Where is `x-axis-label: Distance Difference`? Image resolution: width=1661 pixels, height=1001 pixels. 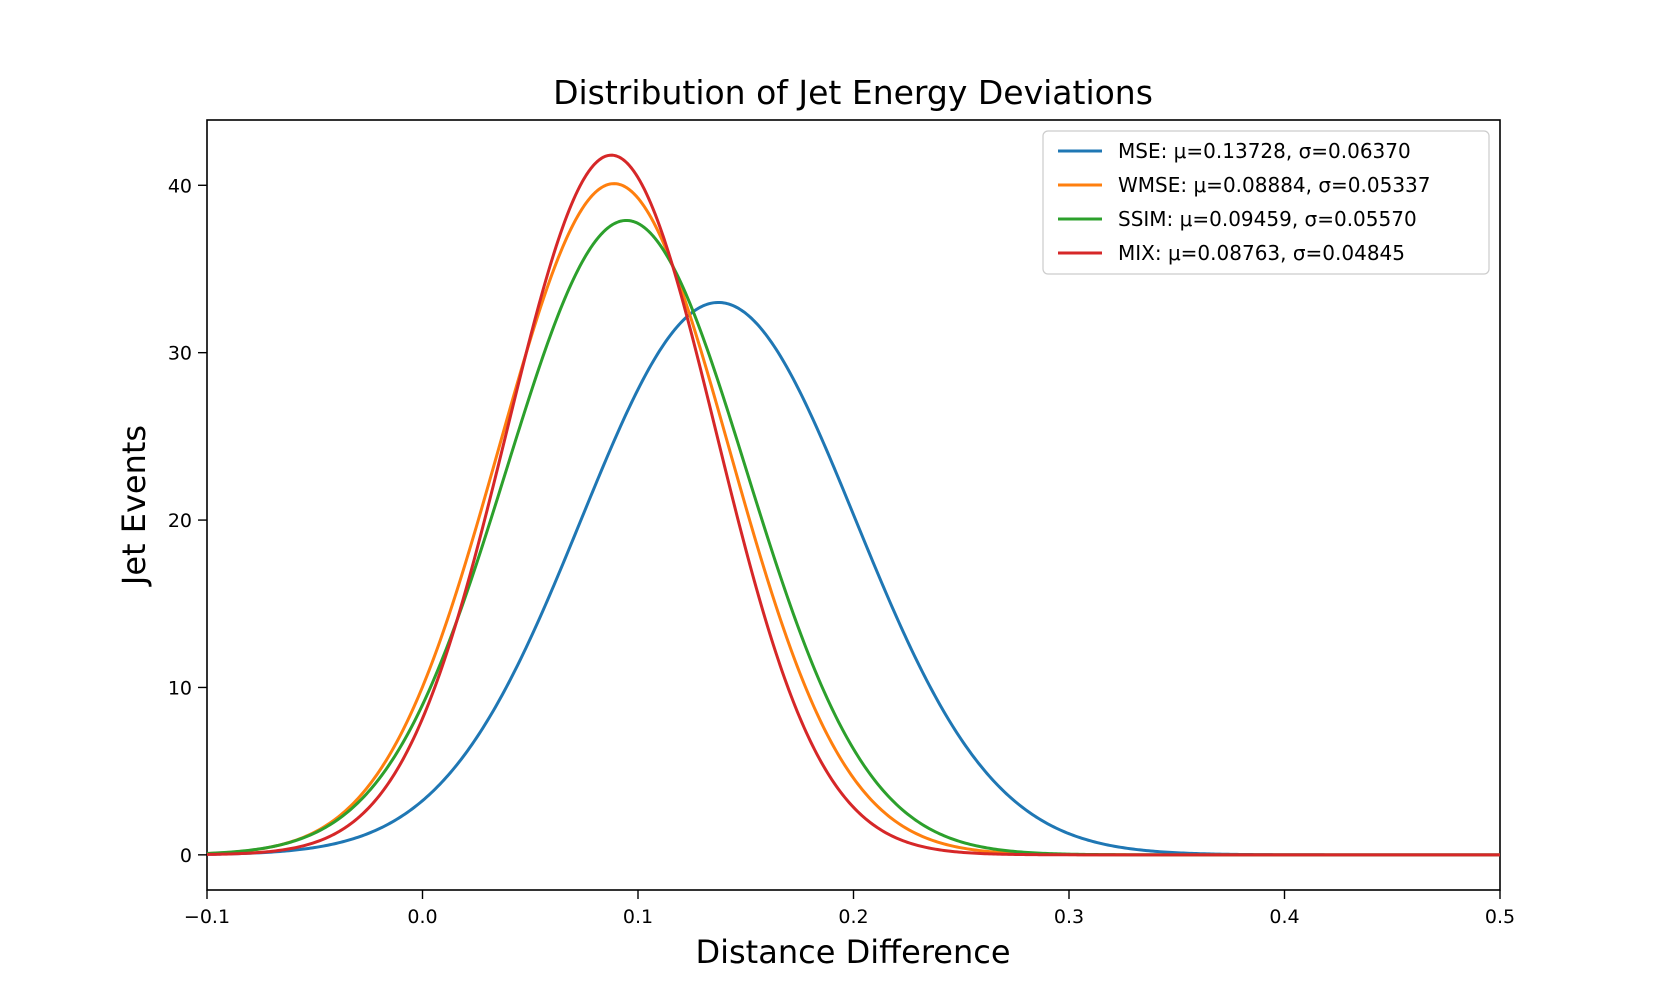
x-axis-label: Distance Difference is located at coordinates (852, 952).